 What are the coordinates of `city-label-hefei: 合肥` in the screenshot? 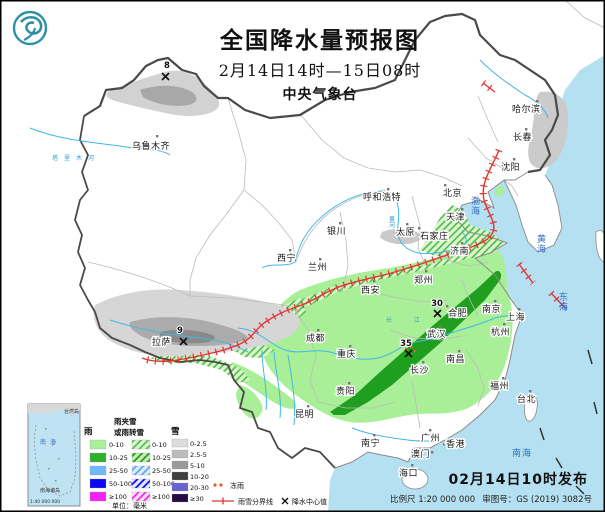 It's located at (457, 313).